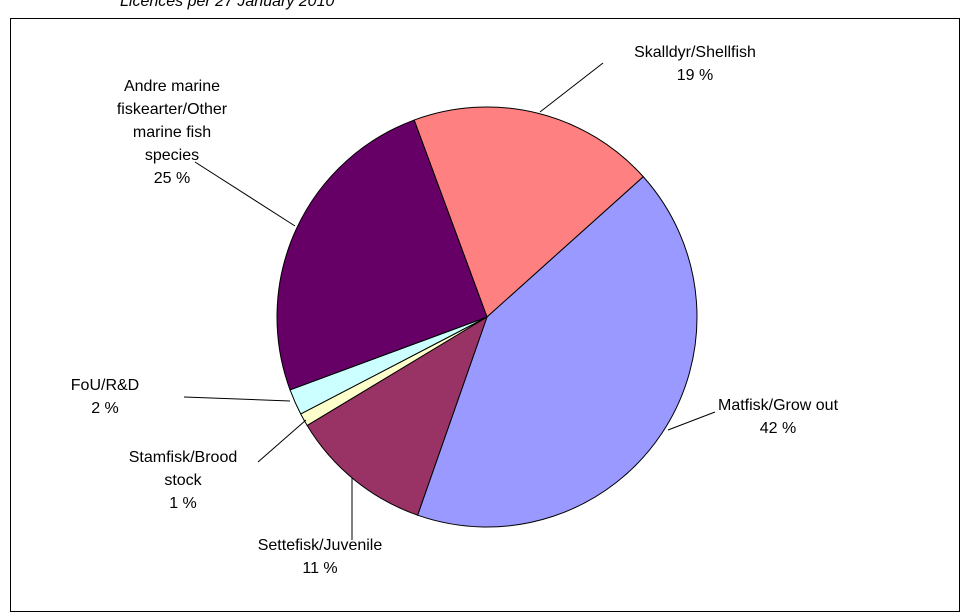 The image size is (967, 615). Describe the element at coordinates (778, 428) in the screenshot. I see `slice-value-label: 42 %` at that location.